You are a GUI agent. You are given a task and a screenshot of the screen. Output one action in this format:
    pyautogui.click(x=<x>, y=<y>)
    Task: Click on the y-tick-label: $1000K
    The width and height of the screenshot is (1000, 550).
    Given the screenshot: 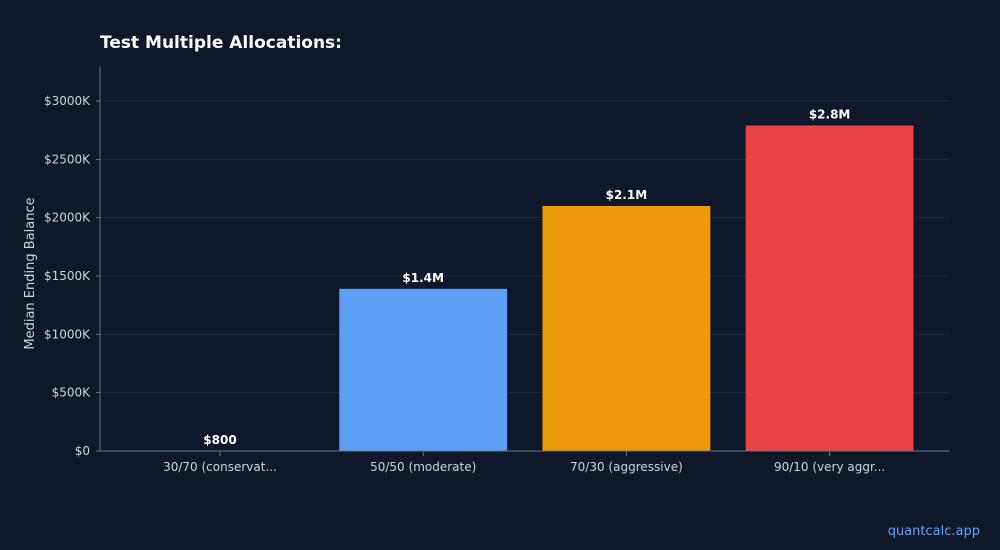 What is the action you would take?
    pyautogui.click(x=67, y=334)
    